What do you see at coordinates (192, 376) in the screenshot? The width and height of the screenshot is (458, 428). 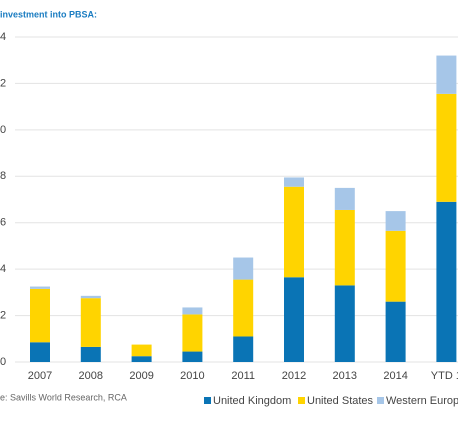 I see `x-tick-label: 2010` at bounding box center [192, 376].